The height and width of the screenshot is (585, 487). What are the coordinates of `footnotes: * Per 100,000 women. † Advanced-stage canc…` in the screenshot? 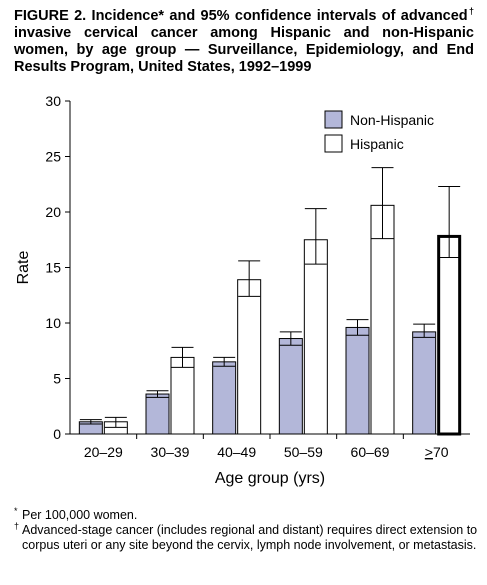 It's located at (246, 529).